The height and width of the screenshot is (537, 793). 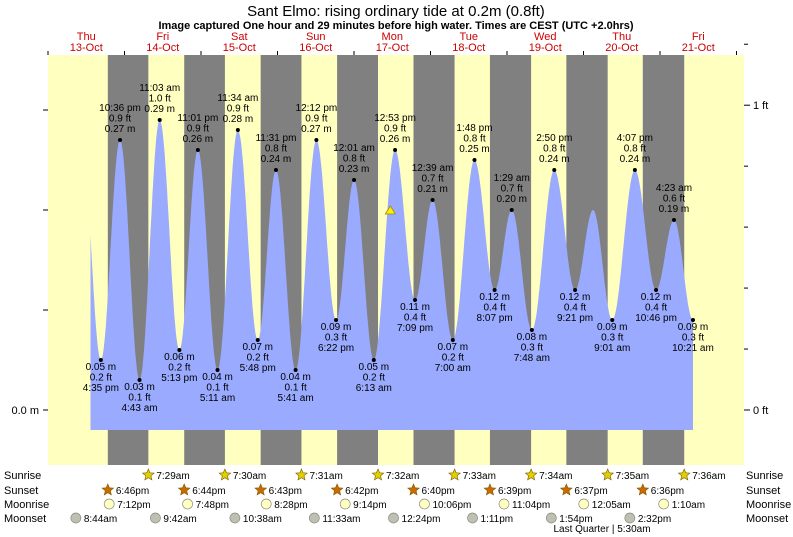 I want to click on moonset-row-label: Moonset, so click(x=25, y=519).